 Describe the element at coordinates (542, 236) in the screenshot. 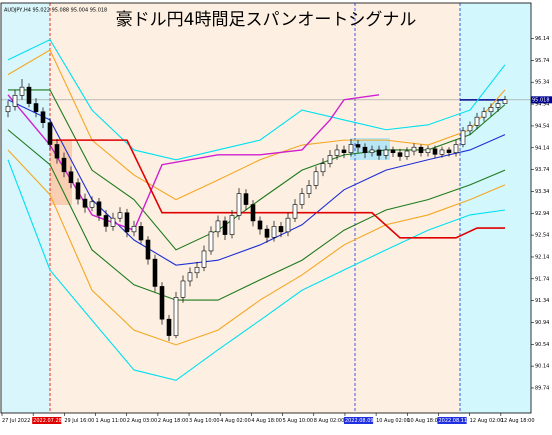

I see `y-tick-label: 92.54` at that location.